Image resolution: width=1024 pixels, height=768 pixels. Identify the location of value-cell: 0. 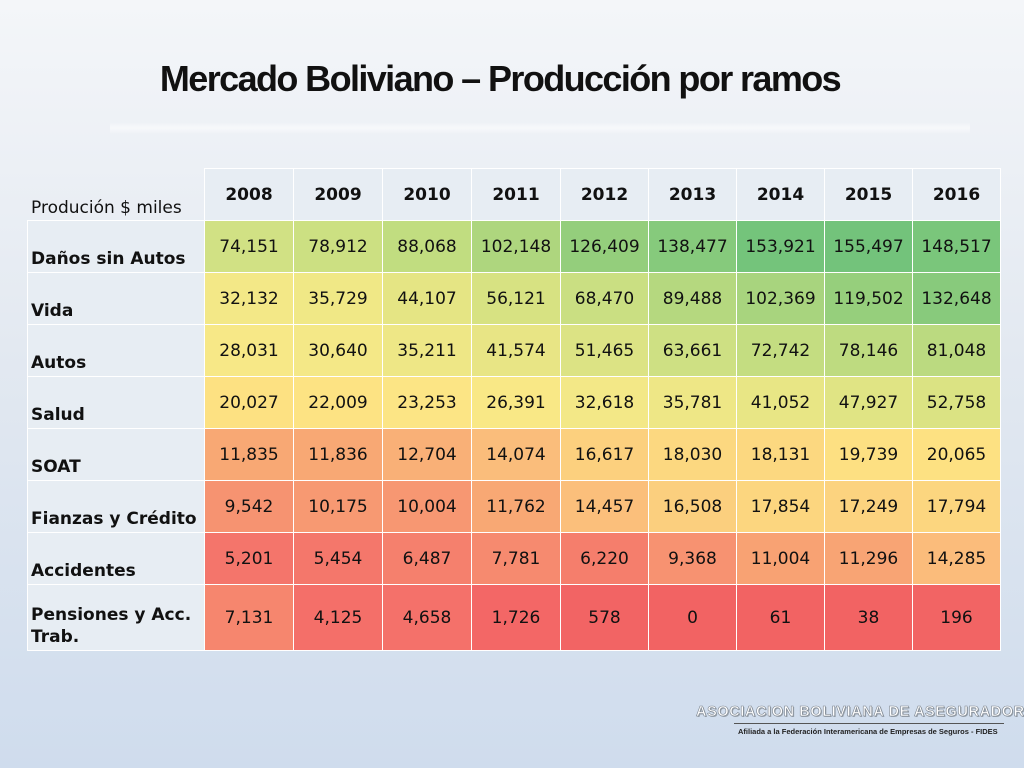
(692, 617).